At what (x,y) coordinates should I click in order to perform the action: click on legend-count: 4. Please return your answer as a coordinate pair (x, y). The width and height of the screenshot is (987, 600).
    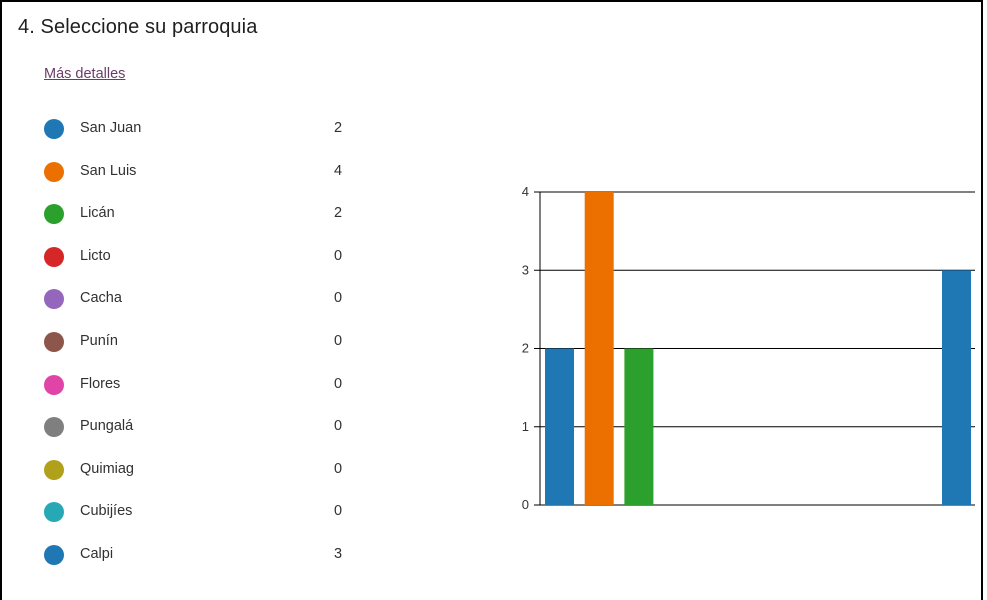
    Looking at the image, I should click on (338, 170).